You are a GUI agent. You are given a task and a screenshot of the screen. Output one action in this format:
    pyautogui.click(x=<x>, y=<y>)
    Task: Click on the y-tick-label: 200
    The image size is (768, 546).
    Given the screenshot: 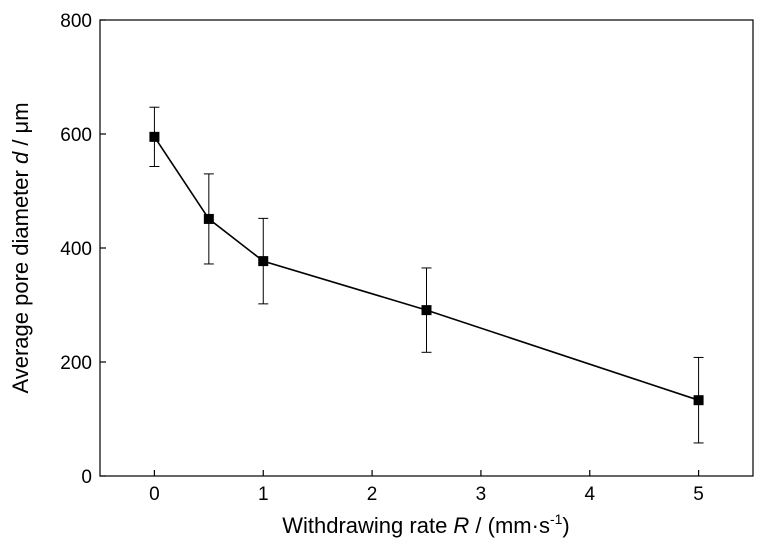 What is the action you would take?
    pyautogui.click(x=76, y=363)
    